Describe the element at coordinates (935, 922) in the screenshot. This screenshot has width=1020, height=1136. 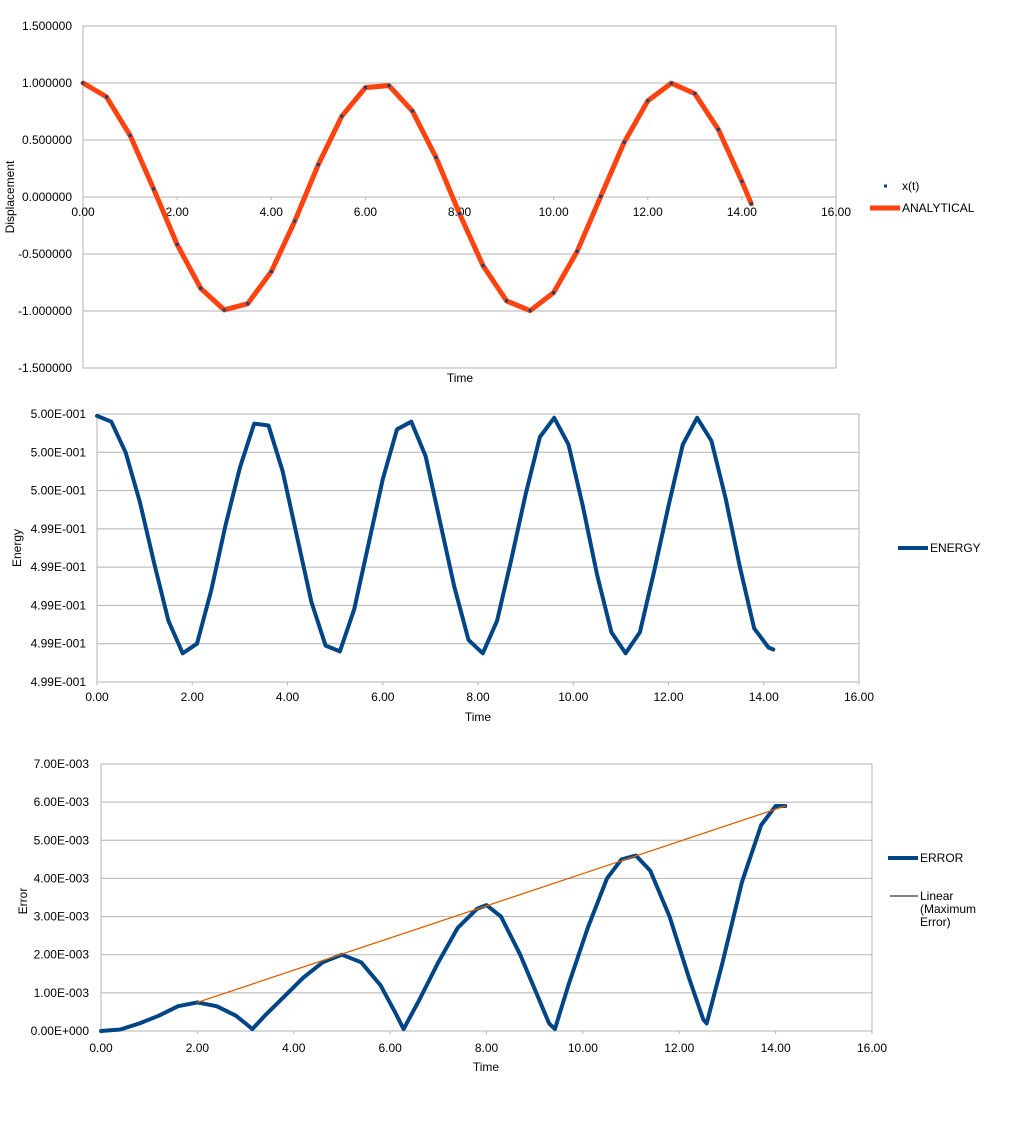
I see `legend-label: Error)` at that location.